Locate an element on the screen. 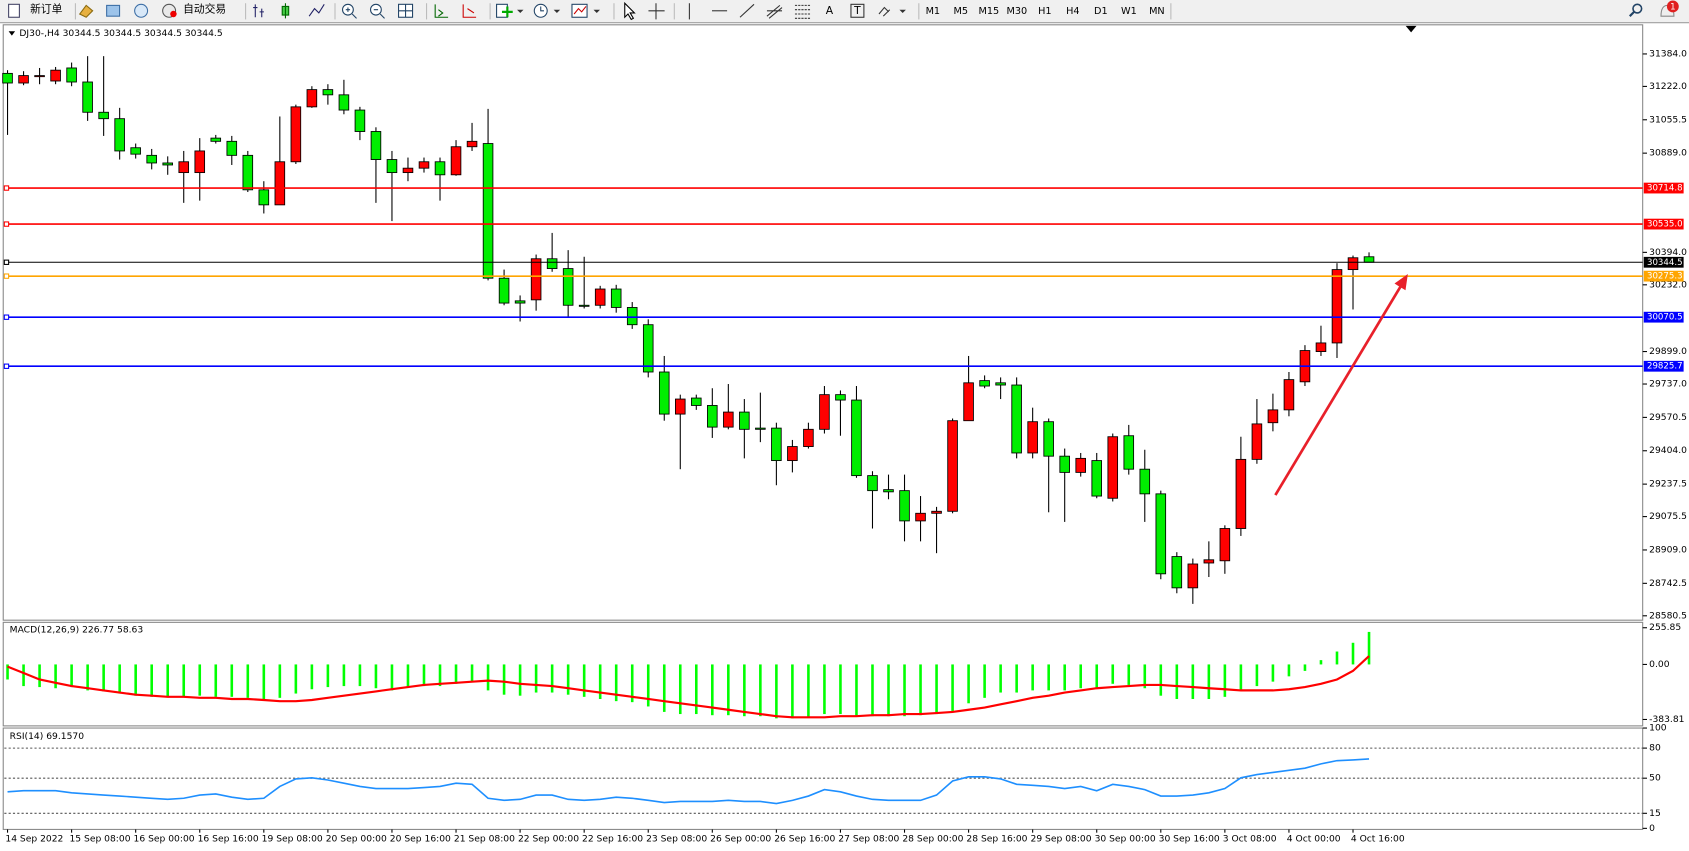 Image resolution: width=1689 pixels, height=851 pixels. templates-icon is located at coordinates (579, 10).